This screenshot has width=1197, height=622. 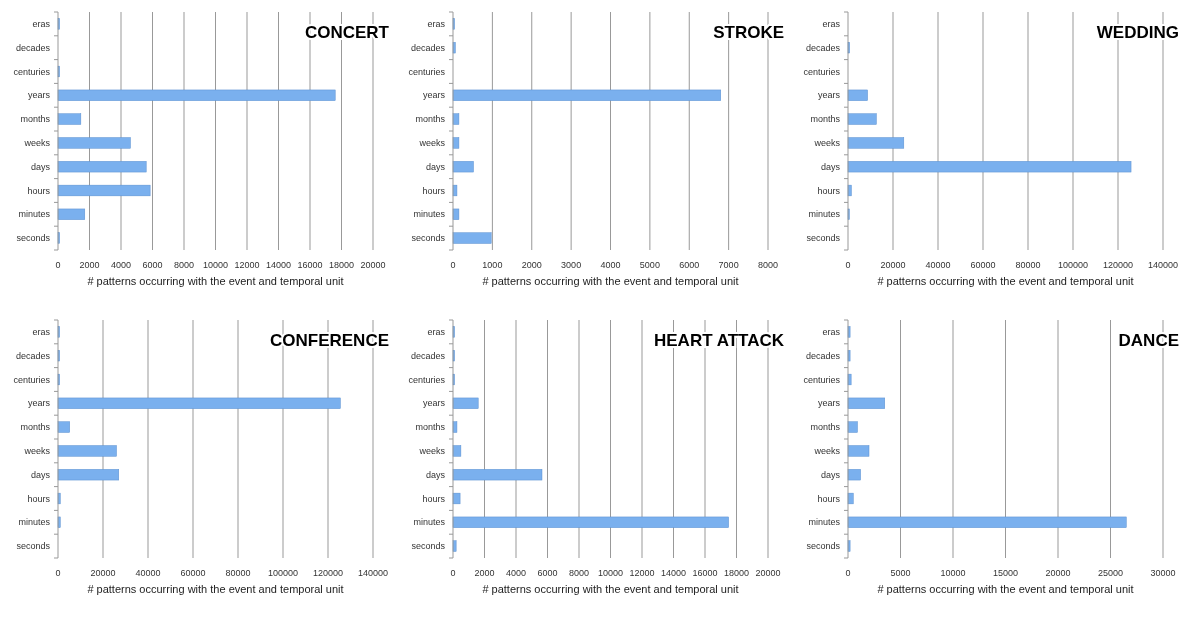 What do you see at coordinates (1148, 340) in the screenshot?
I see `text: DANCE` at bounding box center [1148, 340].